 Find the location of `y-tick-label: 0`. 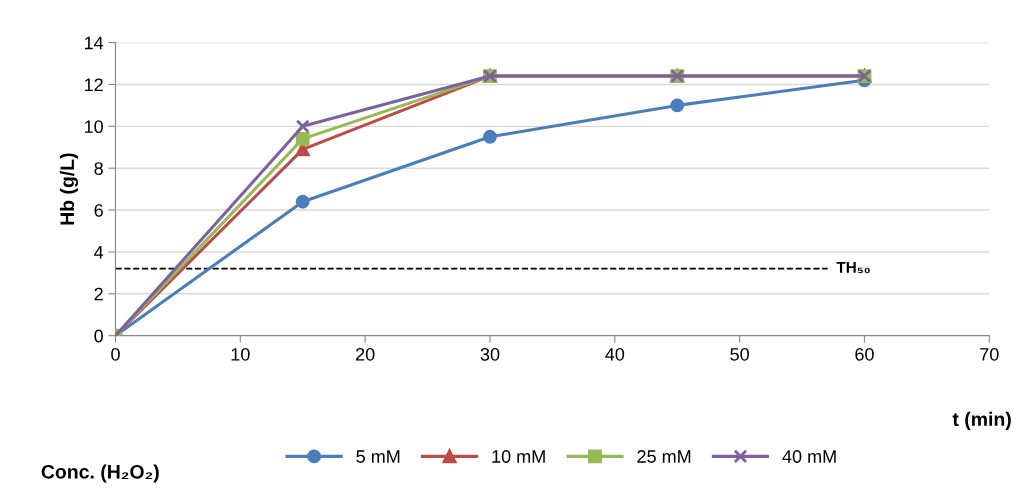

y-tick-label: 0 is located at coordinates (98, 336).